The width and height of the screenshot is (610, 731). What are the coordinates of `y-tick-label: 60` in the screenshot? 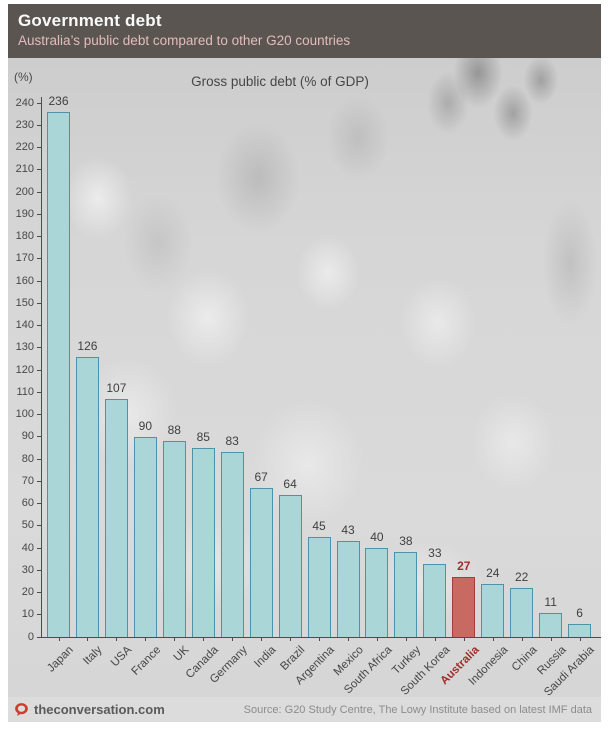 It's located at (27, 503).